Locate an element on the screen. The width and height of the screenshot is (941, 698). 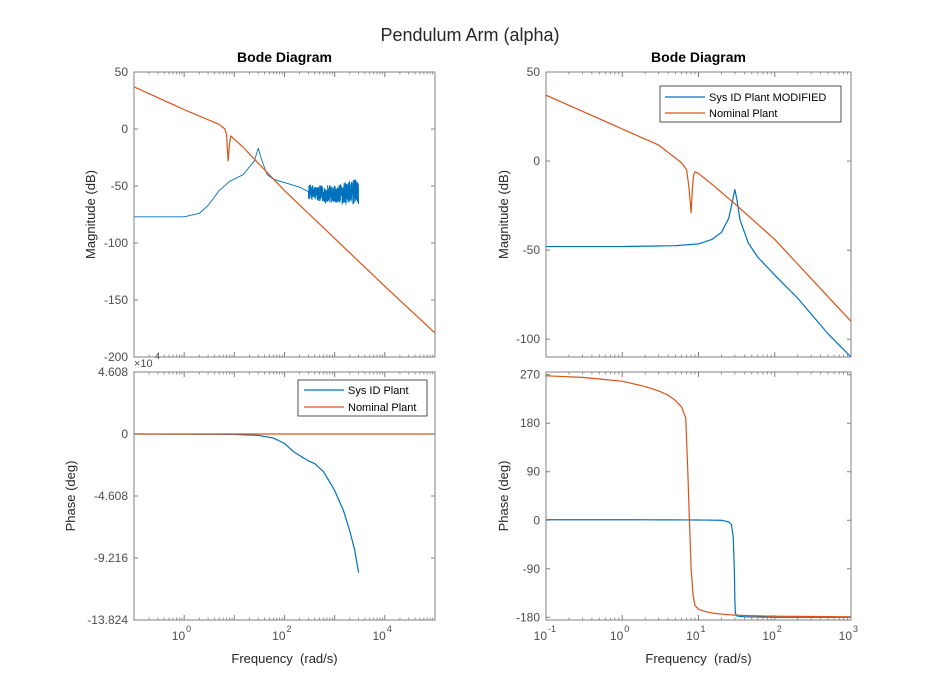
right-magnitude-title: Bode Diagram is located at coordinates (698, 57).